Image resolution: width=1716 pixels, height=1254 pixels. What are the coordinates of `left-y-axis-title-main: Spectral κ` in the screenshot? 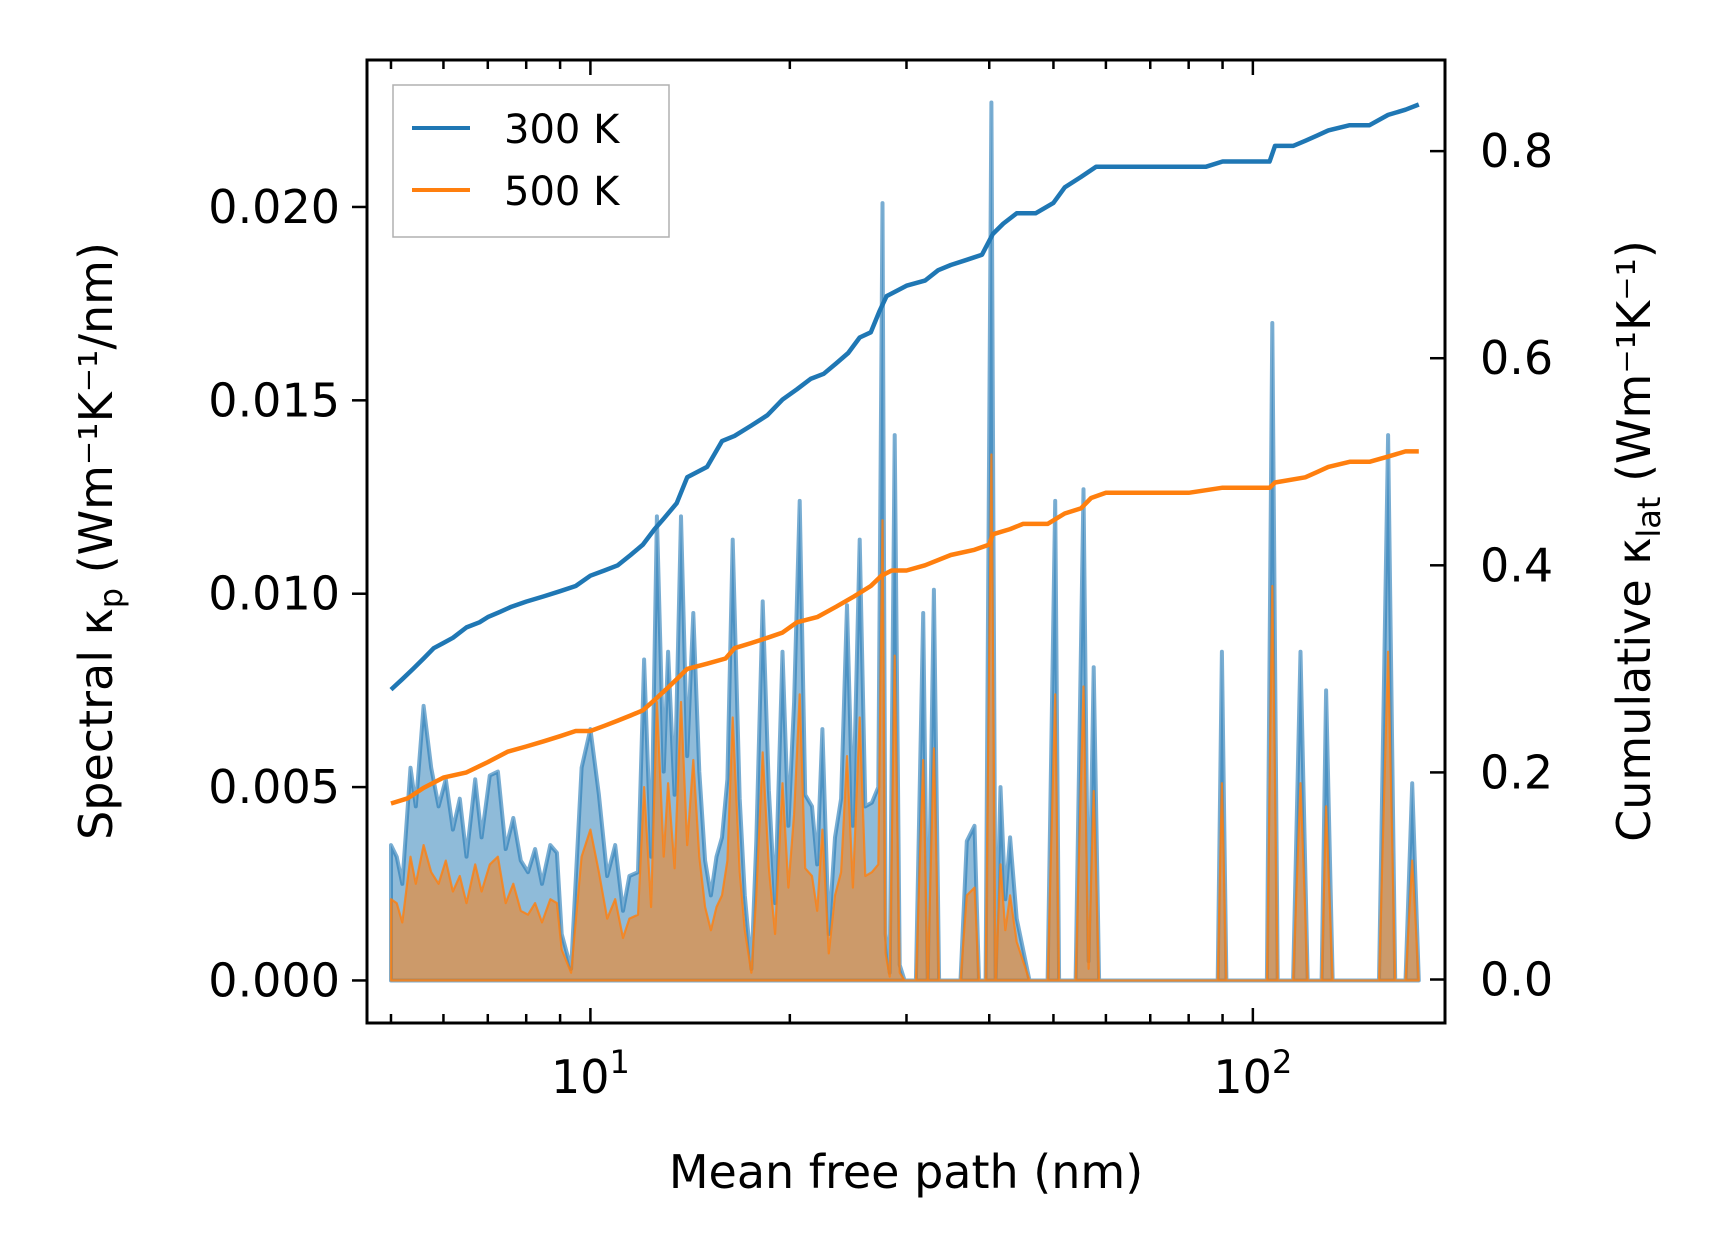 It's located at (96, 724).